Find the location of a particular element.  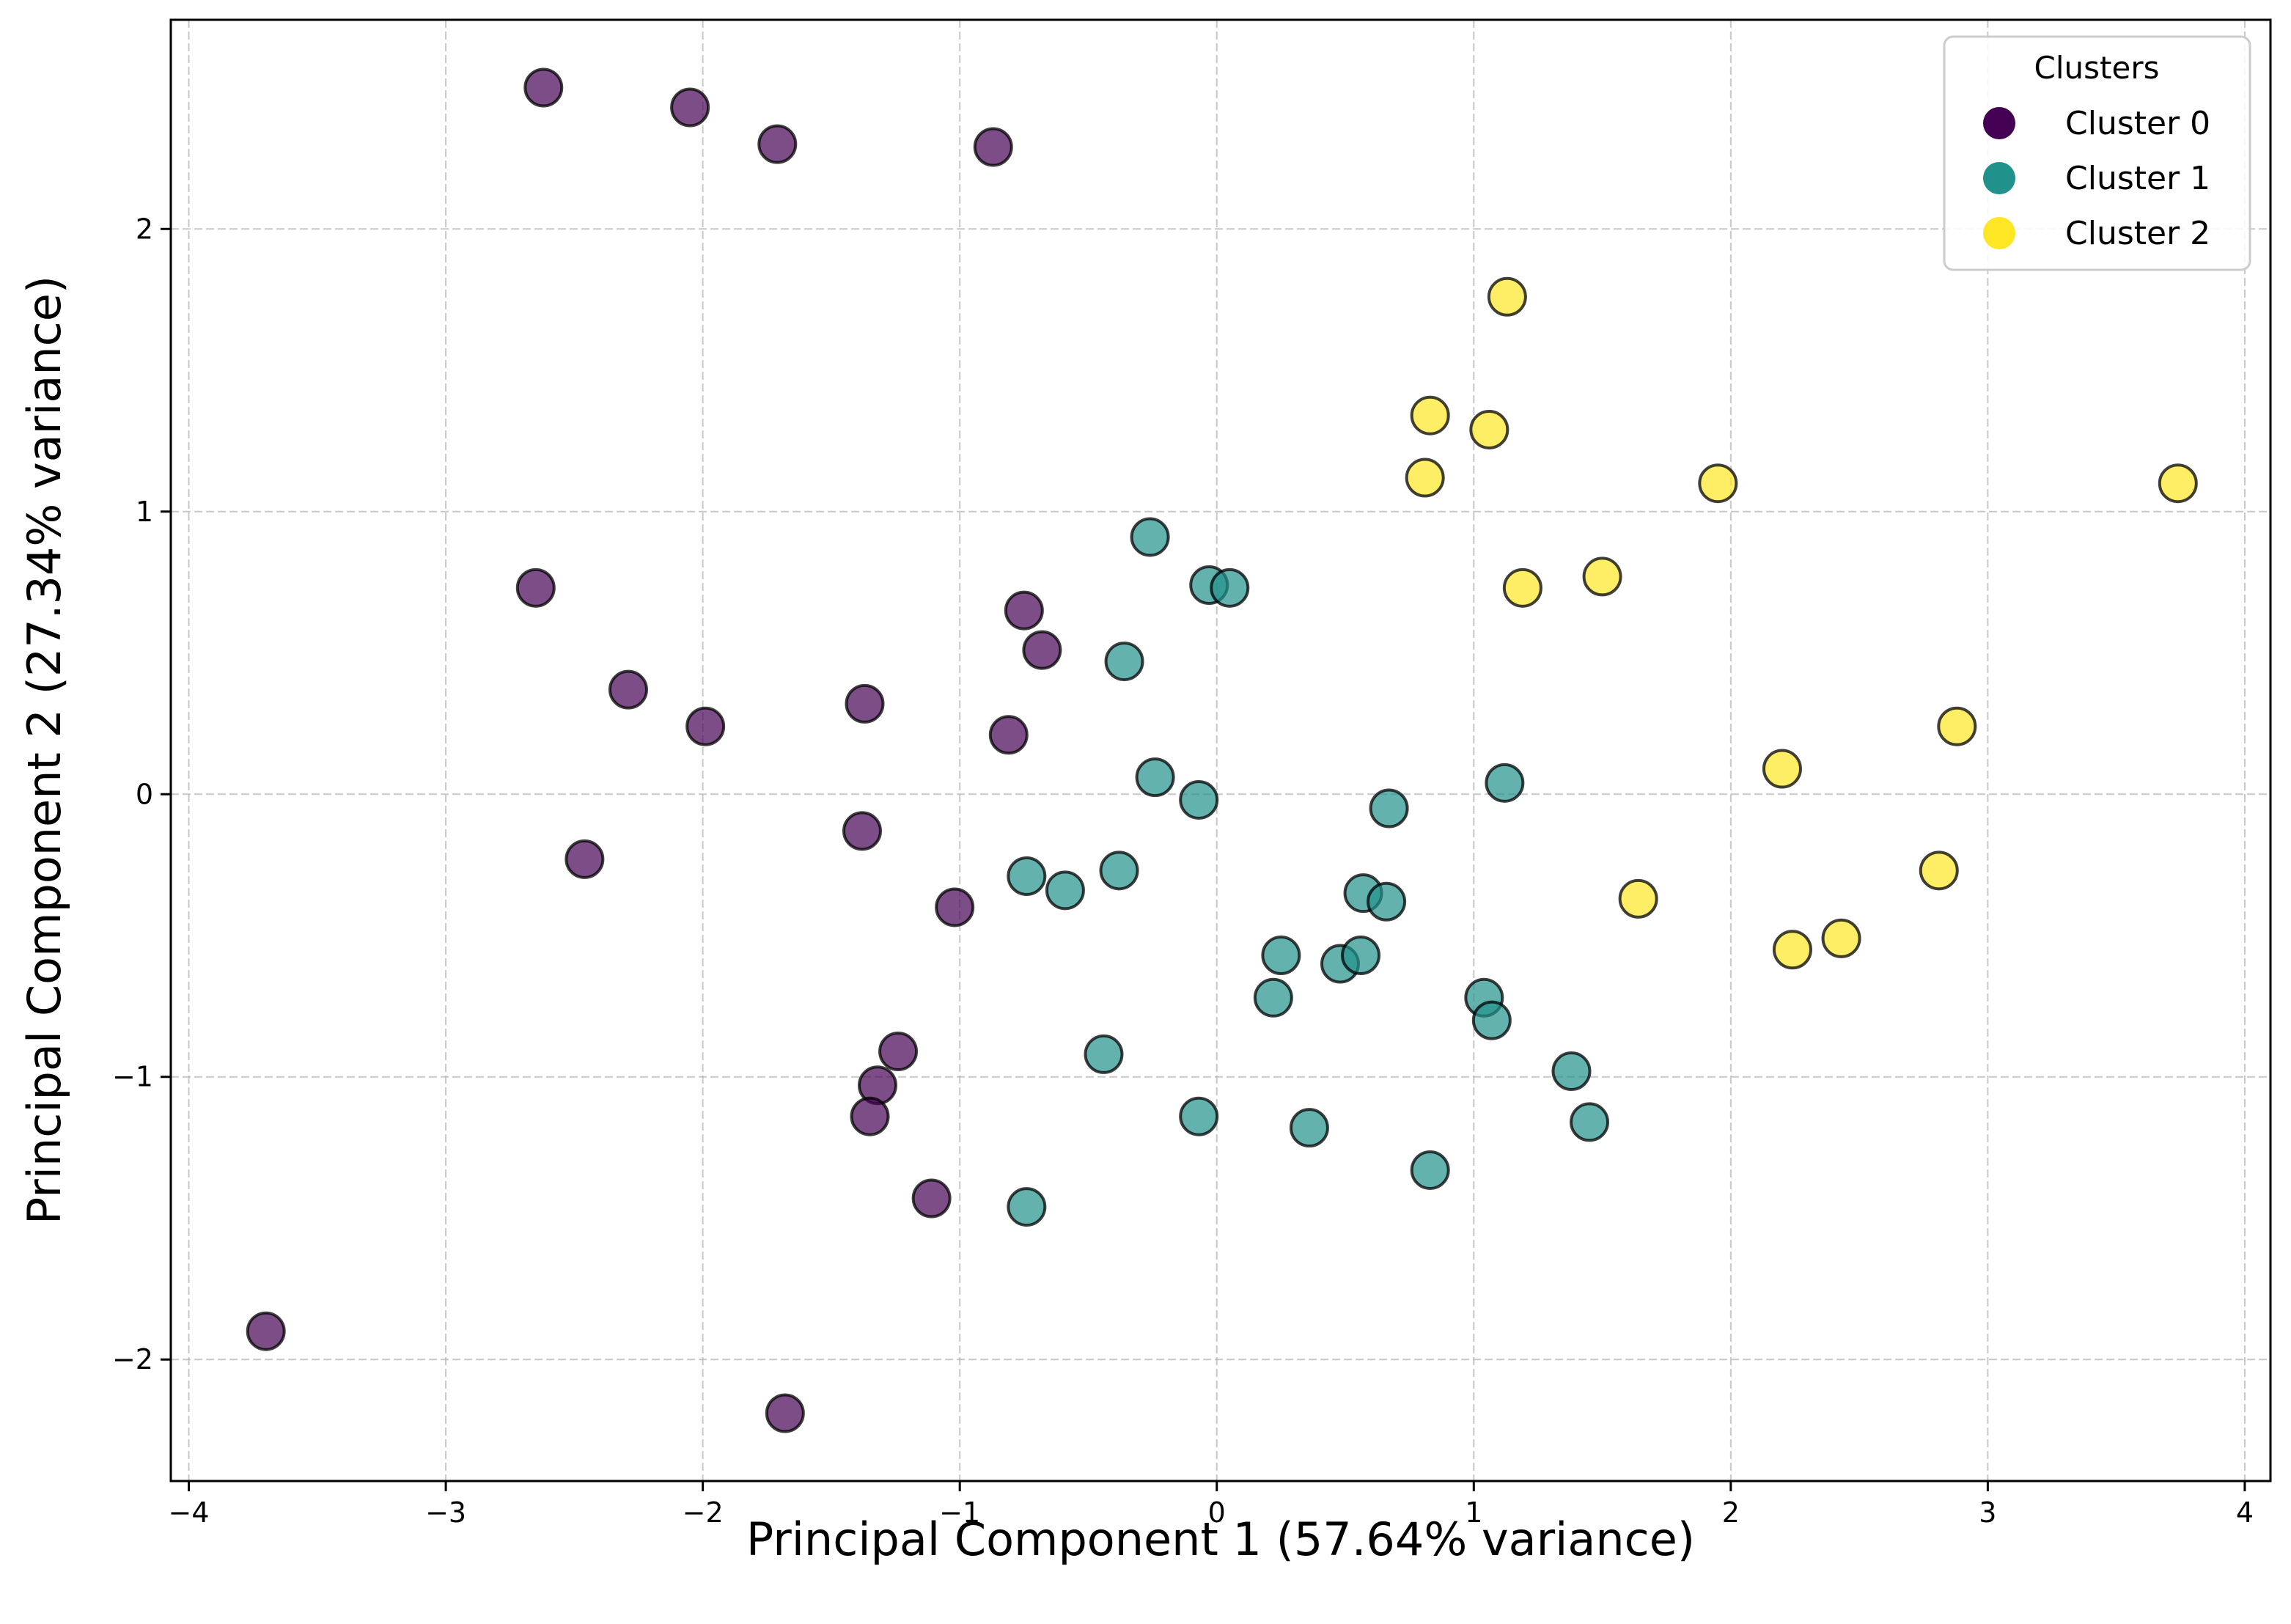

legend-label-cluster-1: Cluster 1 is located at coordinates (2137, 178).